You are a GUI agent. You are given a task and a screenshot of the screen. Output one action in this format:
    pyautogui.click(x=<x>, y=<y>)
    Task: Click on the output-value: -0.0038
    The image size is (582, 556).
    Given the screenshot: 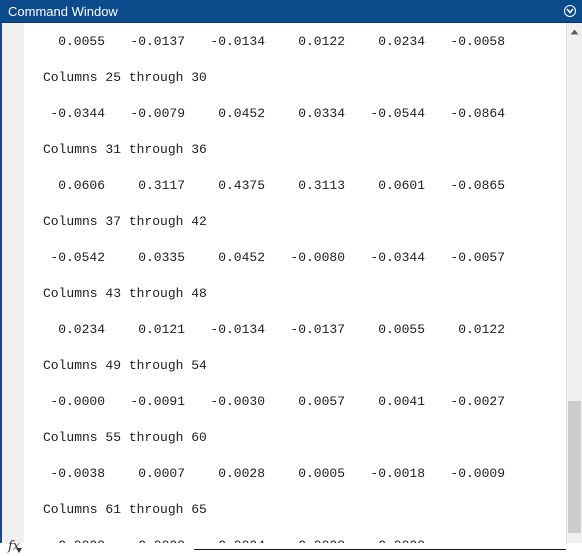 What is the action you would take?
    pyautogui.click(x=77, y=473)
    